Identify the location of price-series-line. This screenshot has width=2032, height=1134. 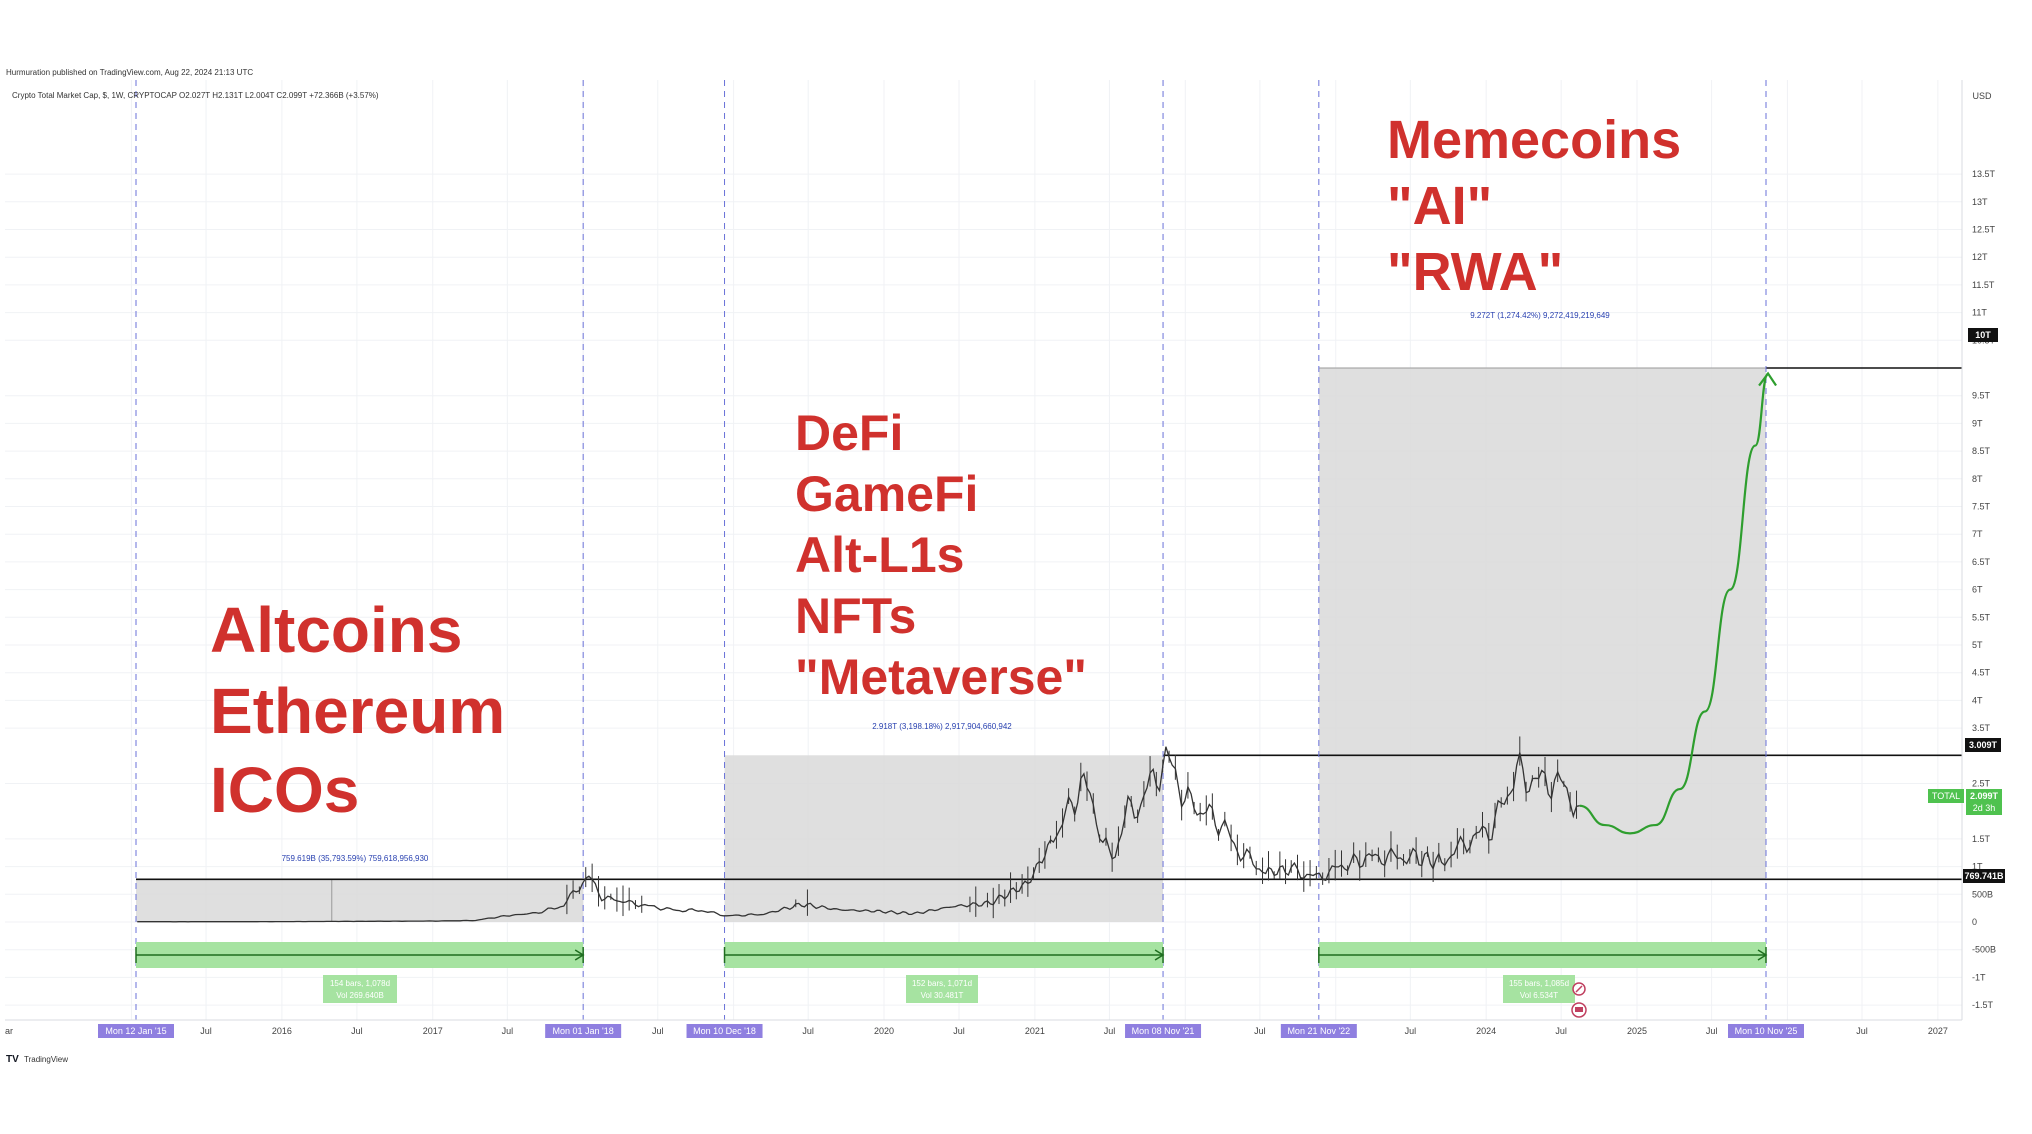
(858, 834).